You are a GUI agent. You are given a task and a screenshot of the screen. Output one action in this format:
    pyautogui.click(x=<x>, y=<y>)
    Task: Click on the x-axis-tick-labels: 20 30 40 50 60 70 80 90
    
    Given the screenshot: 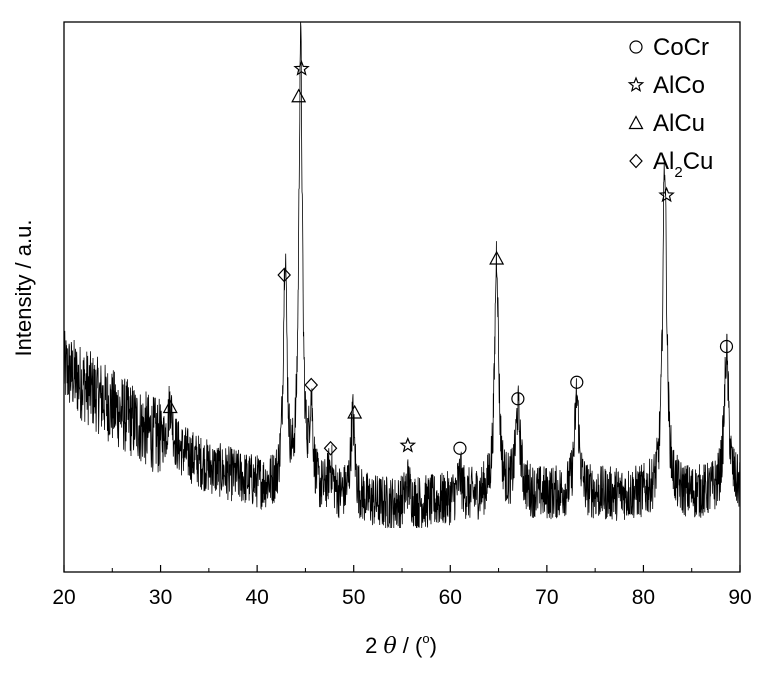 What is the action you would take?
    pyautogui.click(x=401, y=597)
    